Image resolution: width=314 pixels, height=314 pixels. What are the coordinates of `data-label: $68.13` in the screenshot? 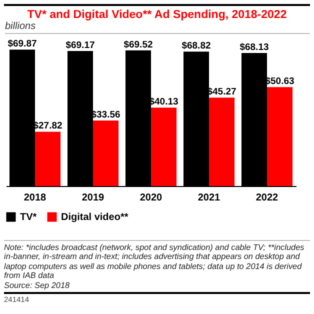 It's located at (254, 48).